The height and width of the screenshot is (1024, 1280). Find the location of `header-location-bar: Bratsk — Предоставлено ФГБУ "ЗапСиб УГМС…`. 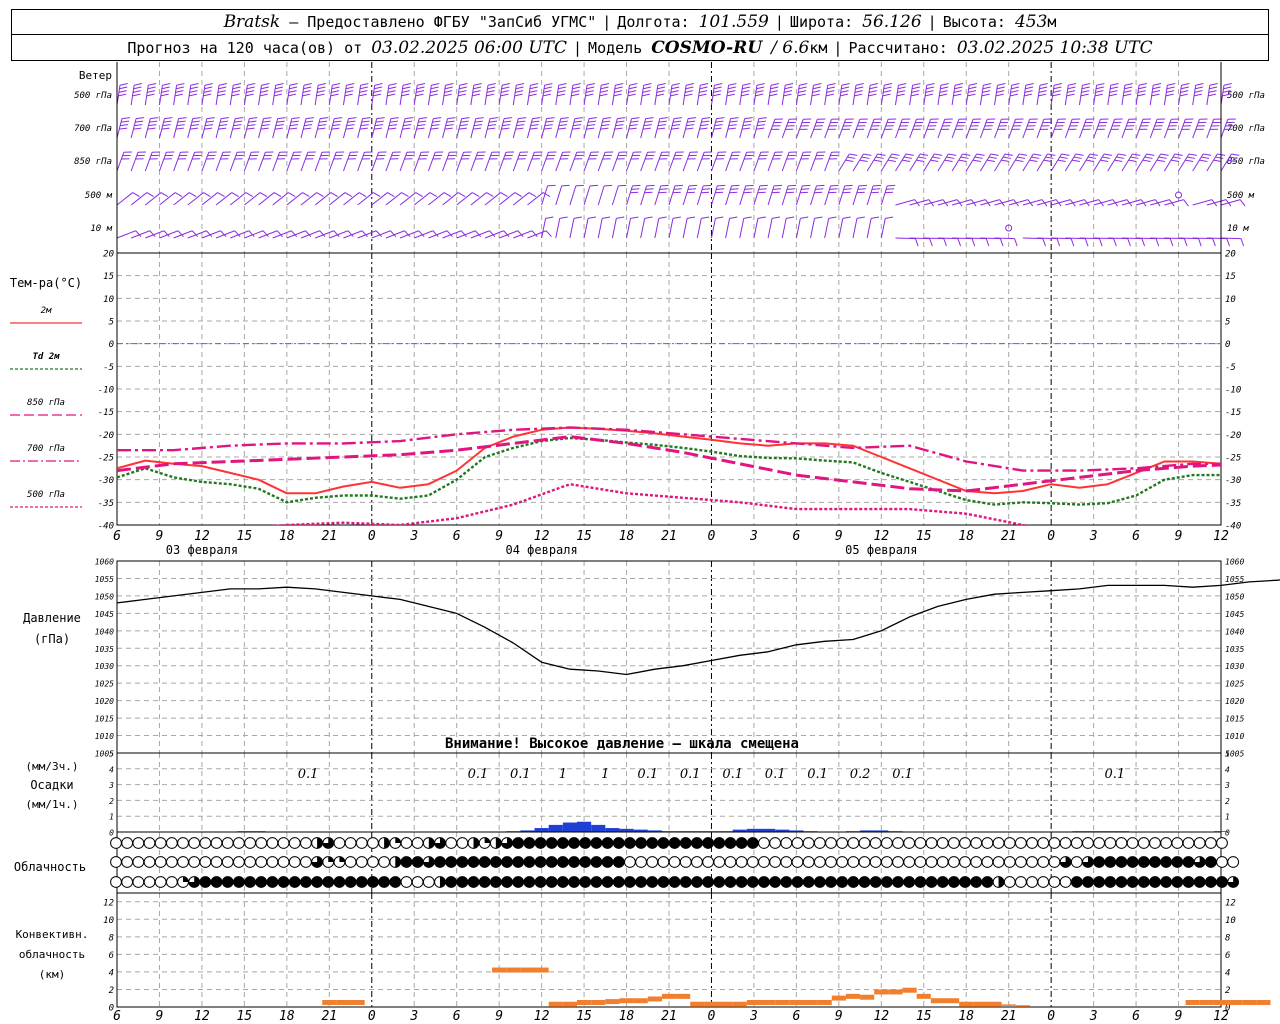

header-location-bar: Bratsk — Предоставлено ФГБУ "ЗапСиб УГМС… is located at coordinates (640, 22).